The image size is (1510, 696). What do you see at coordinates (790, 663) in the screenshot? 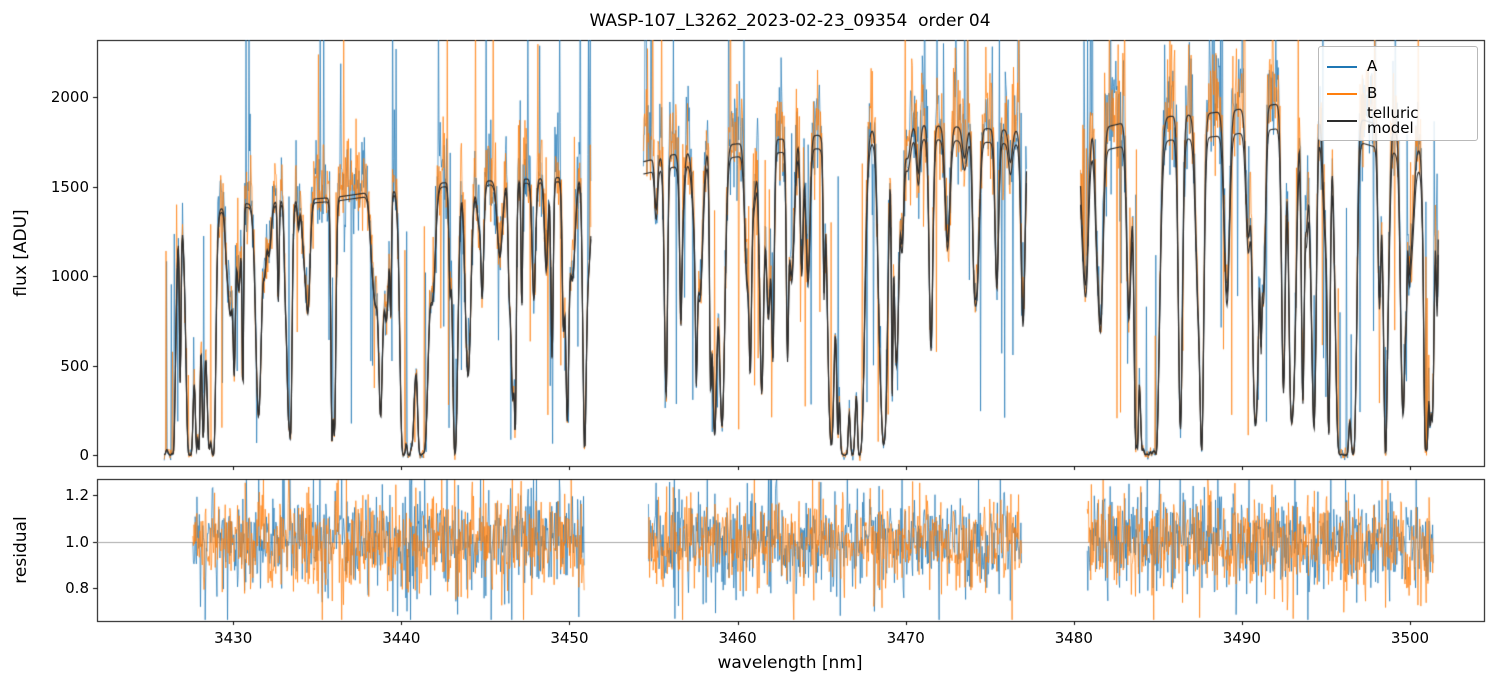
I see `x-axis-label: wavelength [nm]` at bounding box center [790, 663].